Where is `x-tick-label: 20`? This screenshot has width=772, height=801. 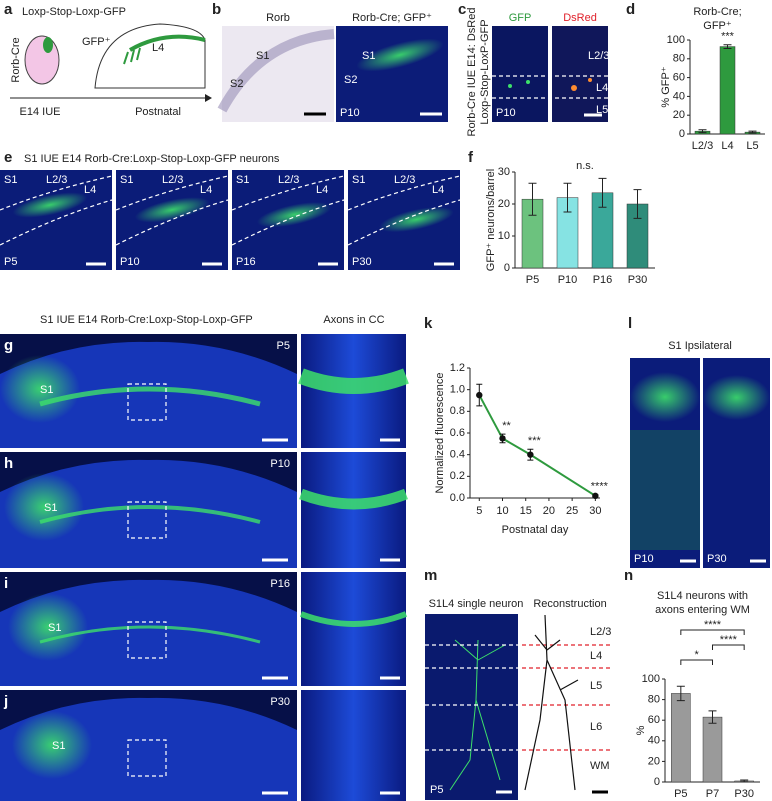
x-tick-label: 20 is located at coordinates (549, 511).